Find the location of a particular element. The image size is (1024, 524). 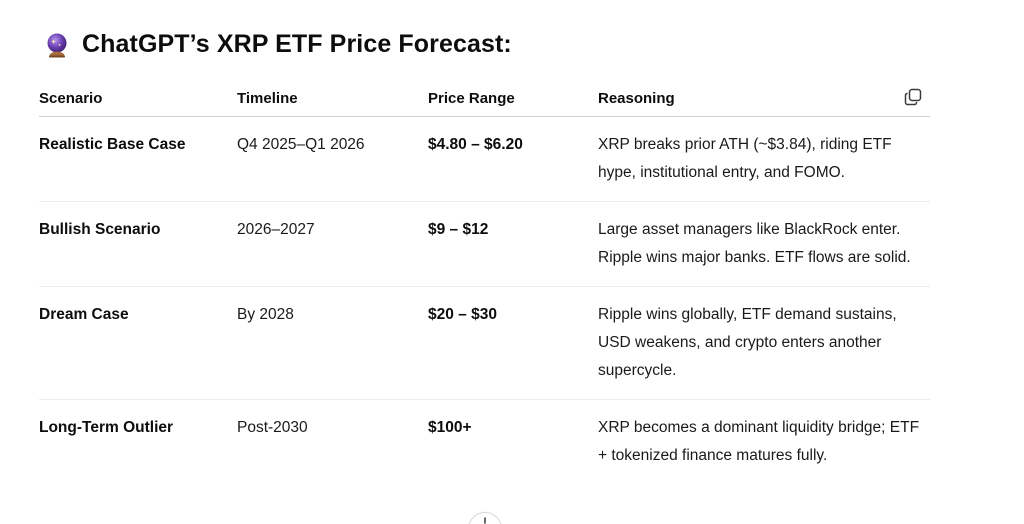

header-price-range: Price Range is located at coordinates (513, 98).